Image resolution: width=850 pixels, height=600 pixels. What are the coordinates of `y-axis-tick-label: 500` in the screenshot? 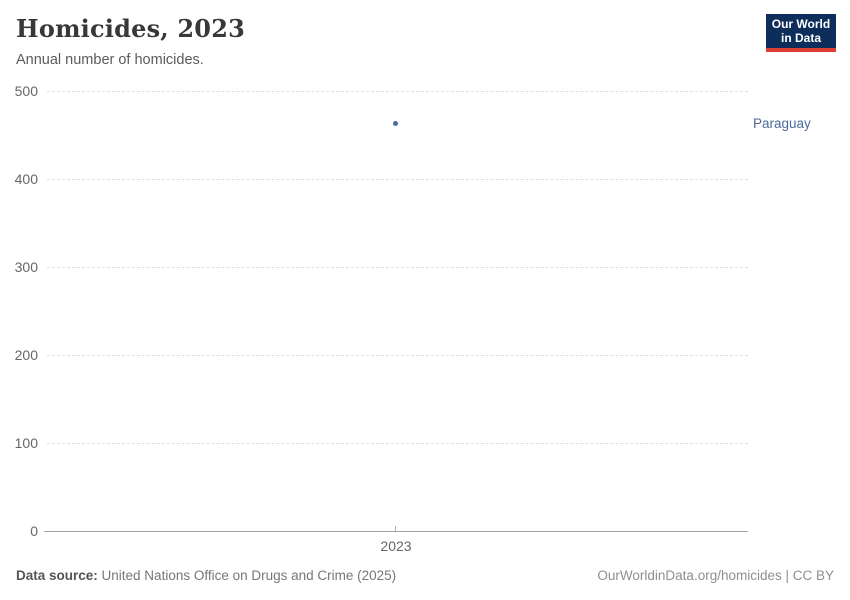 It's located at (26, 91).